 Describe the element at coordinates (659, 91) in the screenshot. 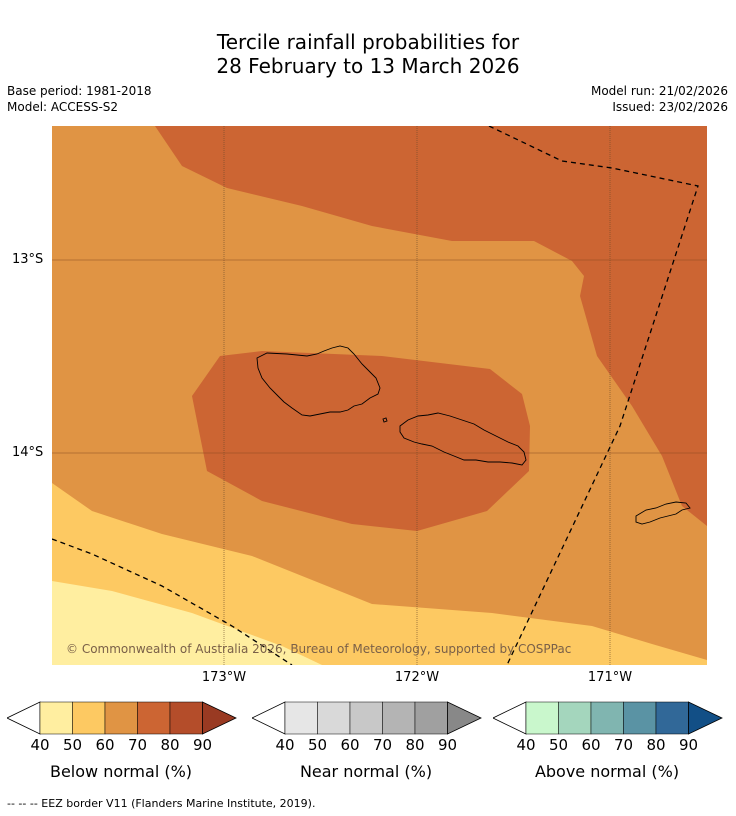

I see `model-run: Model run: 21/02/2026` at that location.